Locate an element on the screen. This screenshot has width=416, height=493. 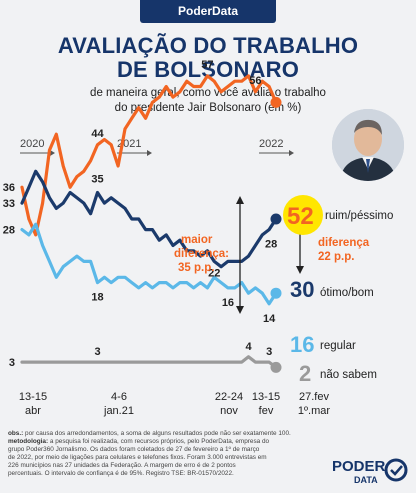
series-end-point-ruim is located at coordinates (276, 102).